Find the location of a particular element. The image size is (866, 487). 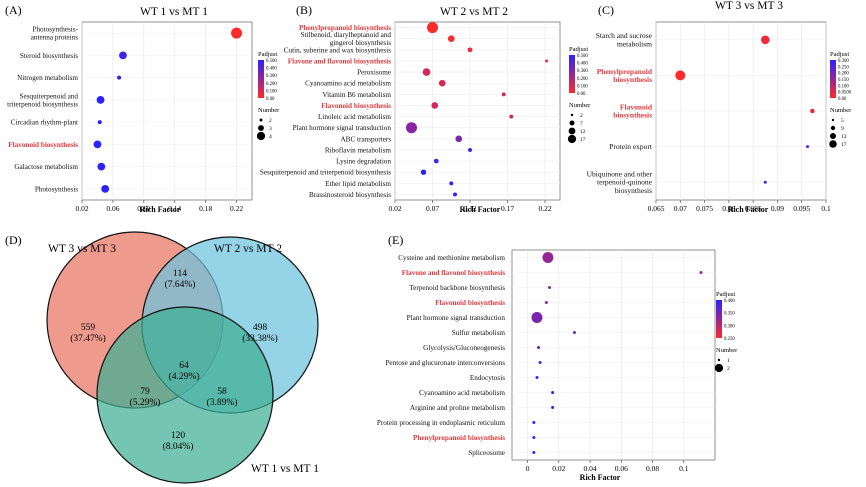

x-tick-label: 0.04 is located at coordinates (590, 468).